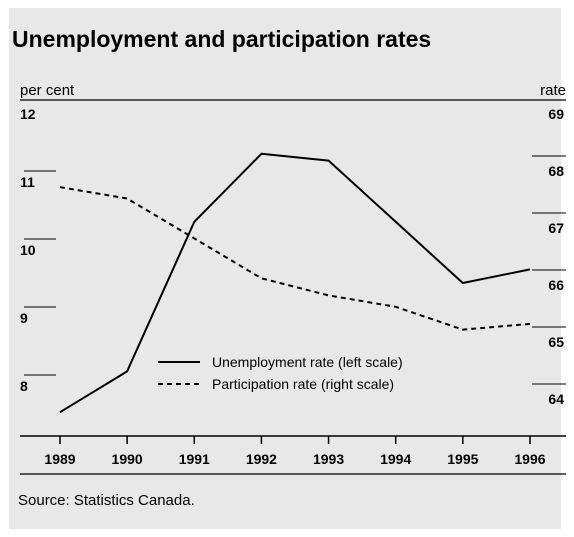 The image size is (574, 537). Describe the element at coordinates (222, 39) in the screenshot. I see `chart-title: Unemployment and participation rates` at that location.